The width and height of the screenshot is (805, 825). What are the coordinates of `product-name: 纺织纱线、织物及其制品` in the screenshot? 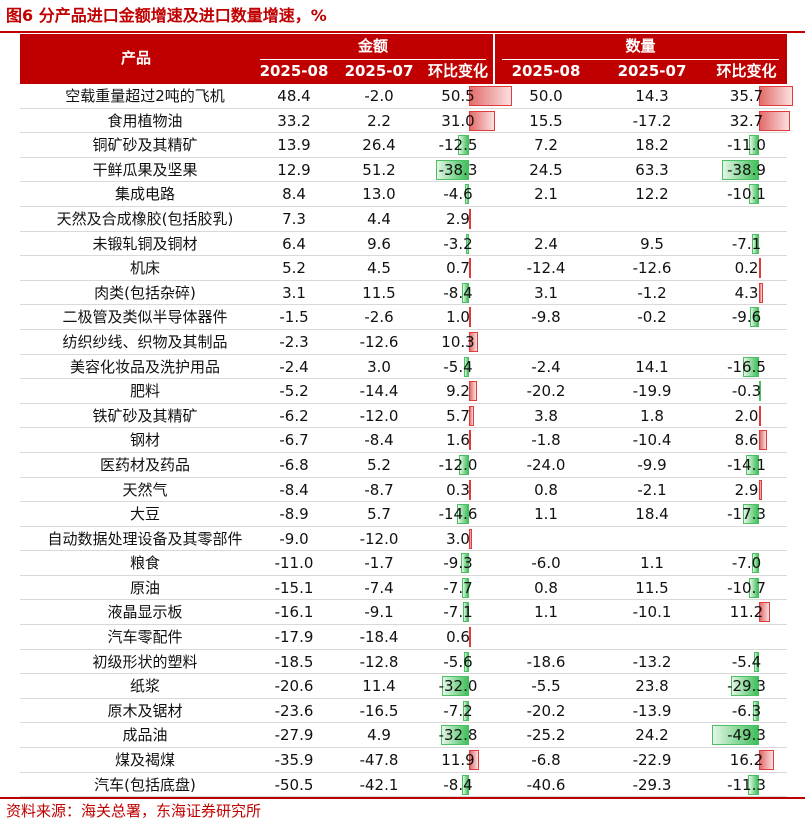 It's located at (145, 341).